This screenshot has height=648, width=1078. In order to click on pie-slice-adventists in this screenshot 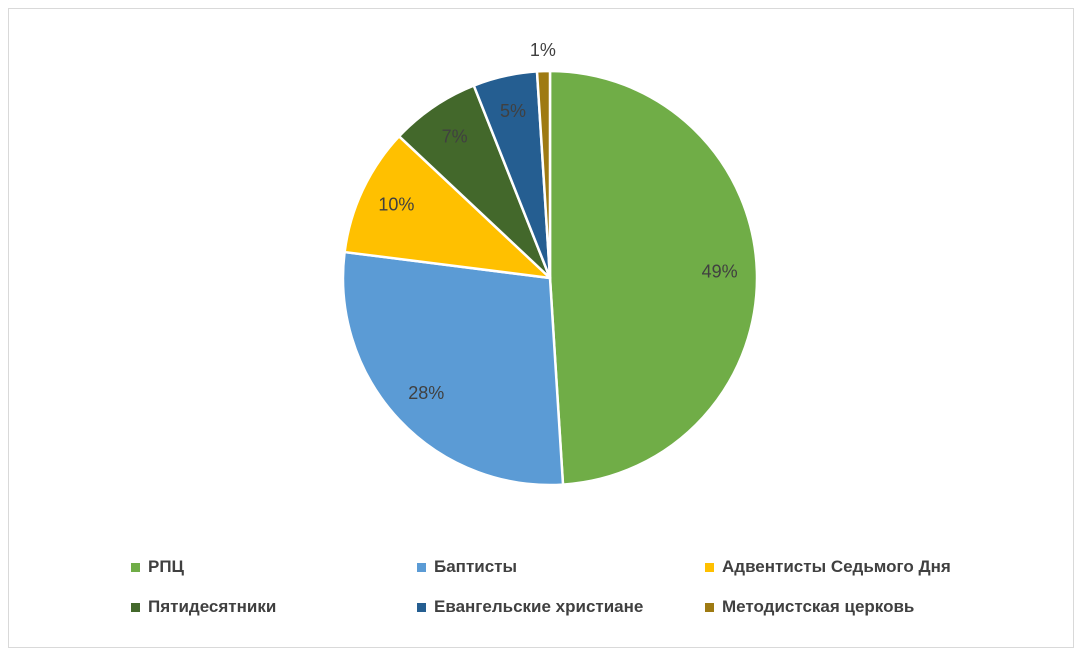, I will do `click(447, 207)`.